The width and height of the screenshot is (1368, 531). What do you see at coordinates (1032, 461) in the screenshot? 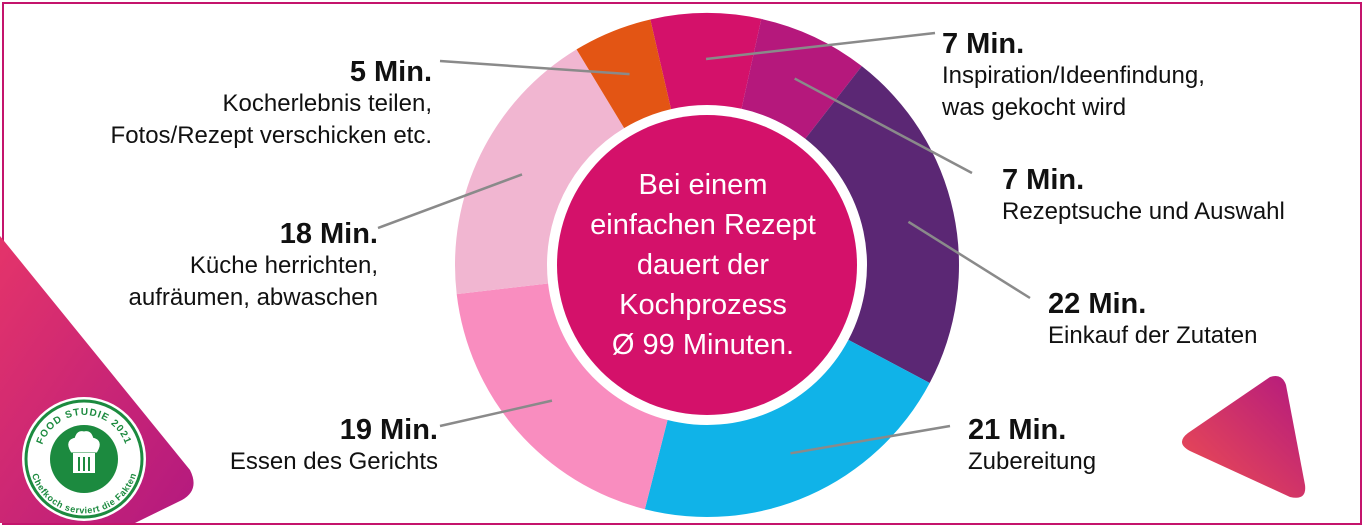
I see `segment-description: Zubereitung` at bounding box center [1032, 461].